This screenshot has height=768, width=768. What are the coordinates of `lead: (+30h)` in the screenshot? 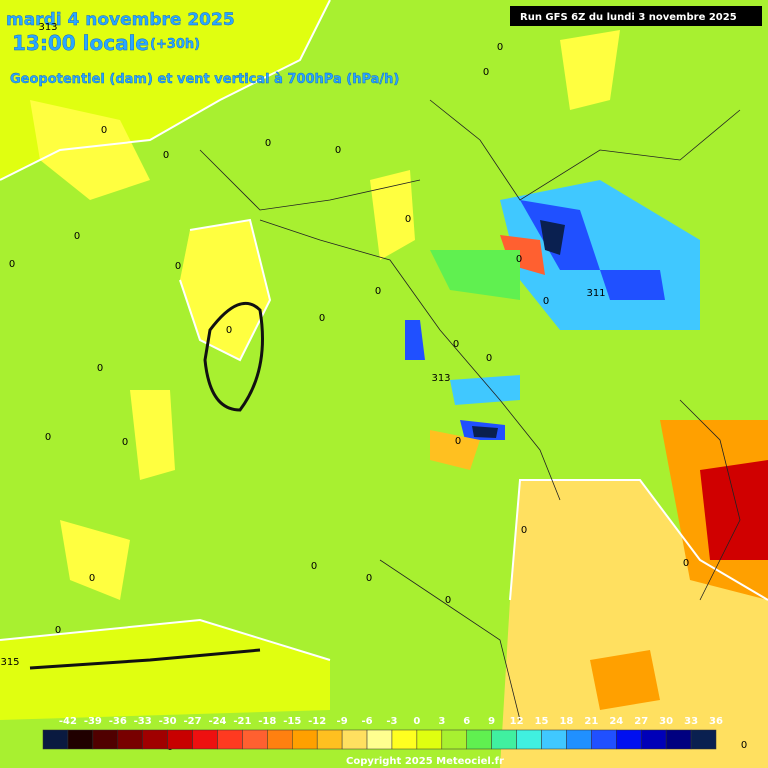 It's located at (175, 44).